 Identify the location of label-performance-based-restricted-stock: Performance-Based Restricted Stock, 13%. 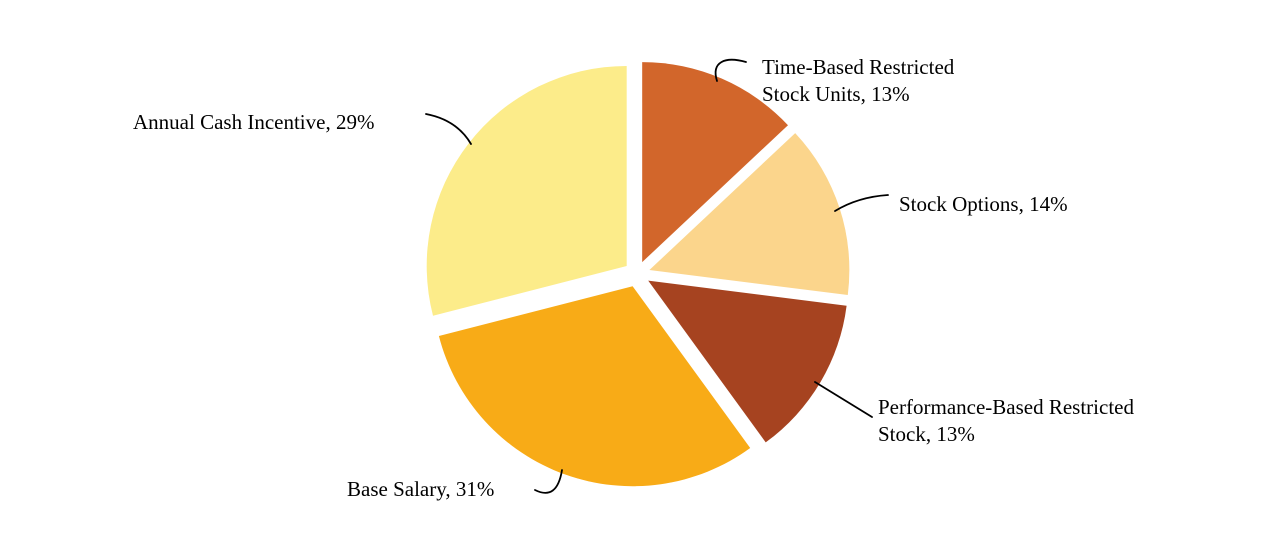
(1006, 421).